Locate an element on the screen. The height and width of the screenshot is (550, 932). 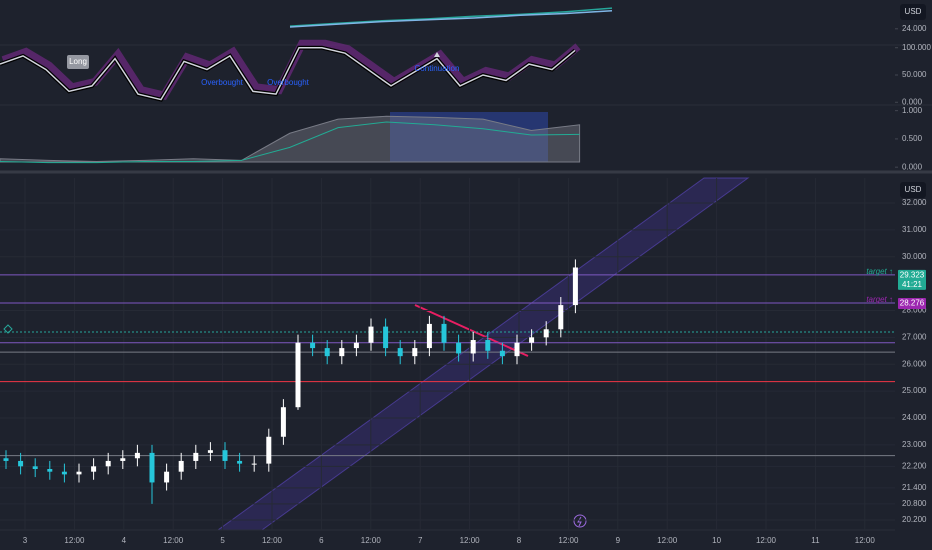
y-tick-label: 0.500 is located at coordinates (912, 138).